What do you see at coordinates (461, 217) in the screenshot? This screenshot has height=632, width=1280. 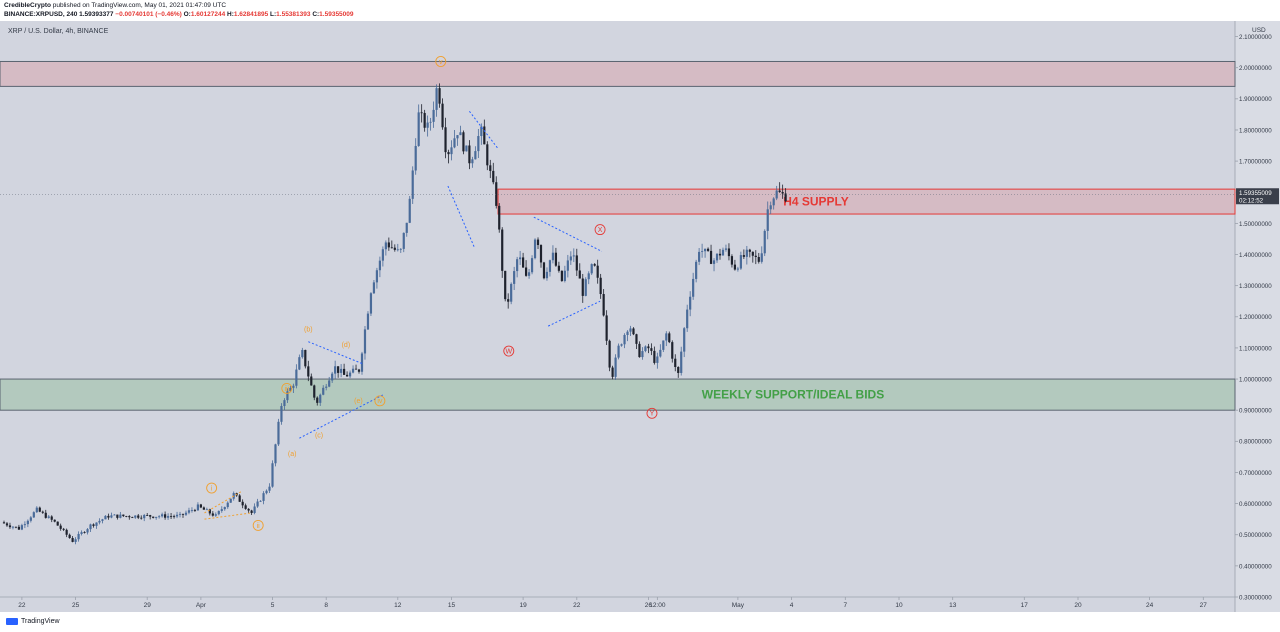 I see `wave-trendline-blue` at bounding box center [461, 217].